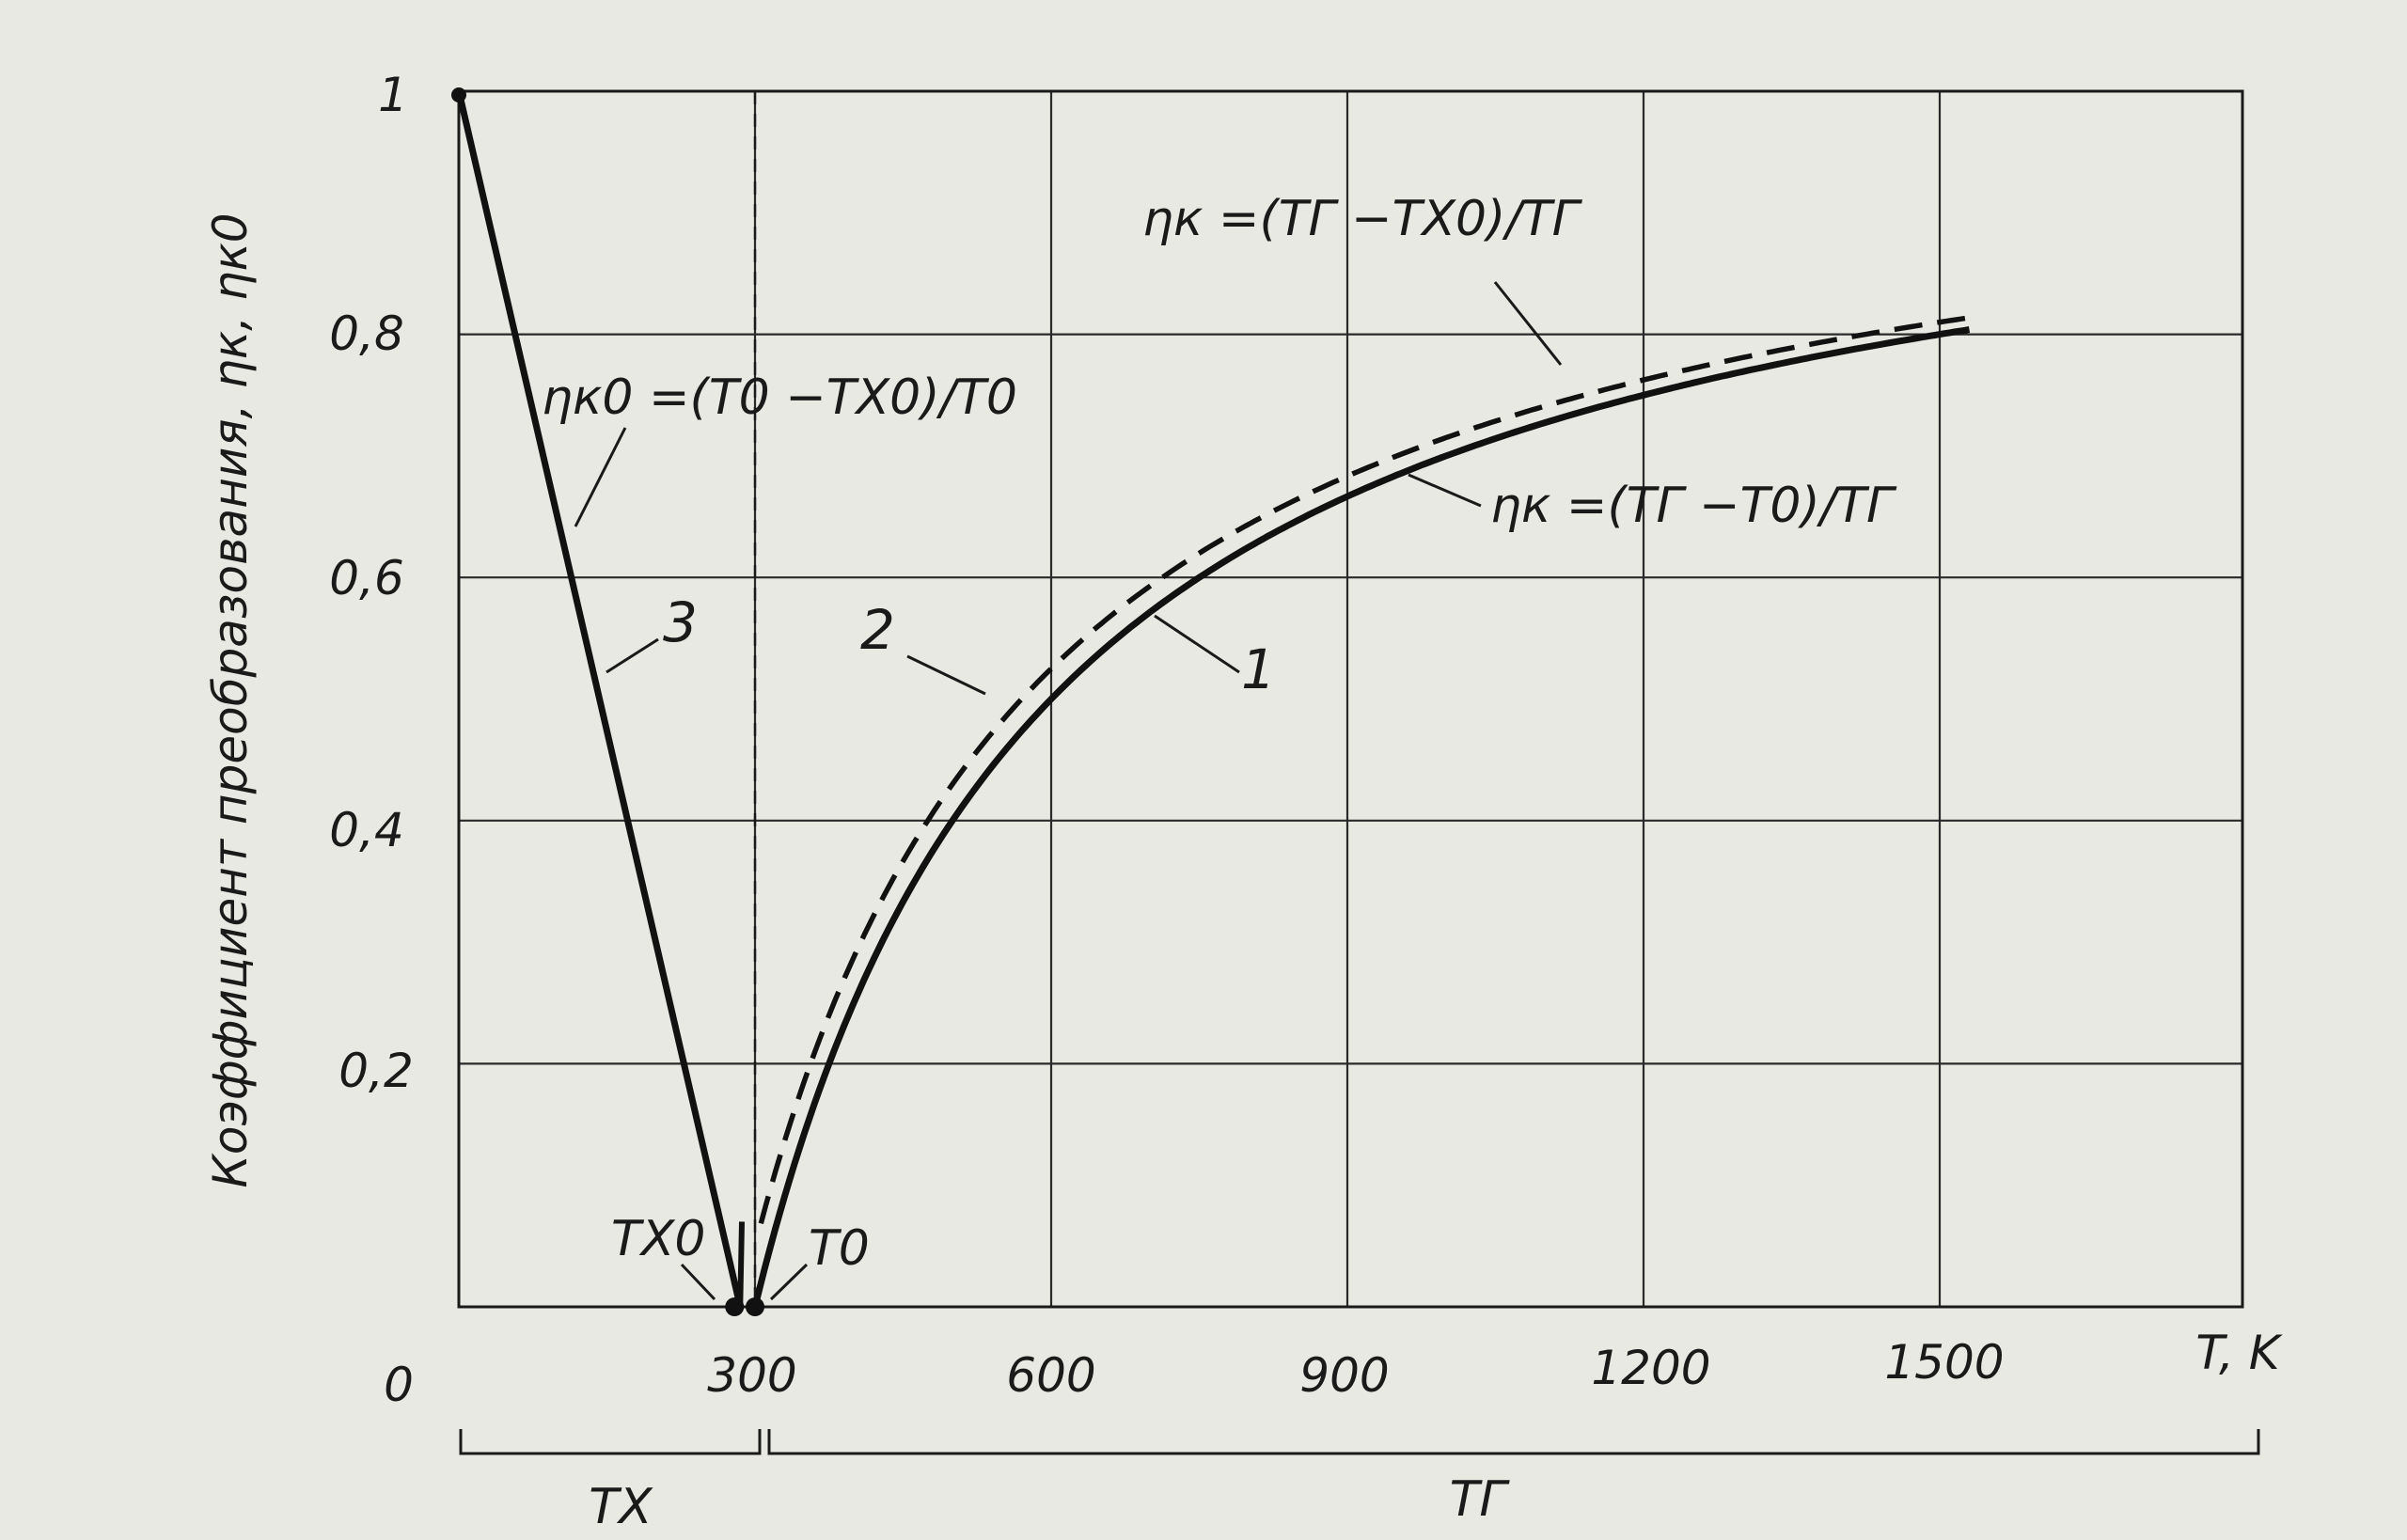 The image size is (2407, 1540). What do you see at coordinates (1258, 669) in the screenshot?
I see `curve-label-1: 1` at bounding box center [1258, 669].